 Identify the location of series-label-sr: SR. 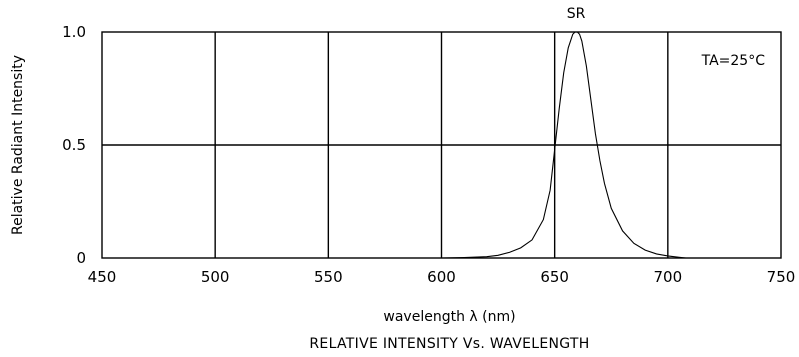
(576, 14).